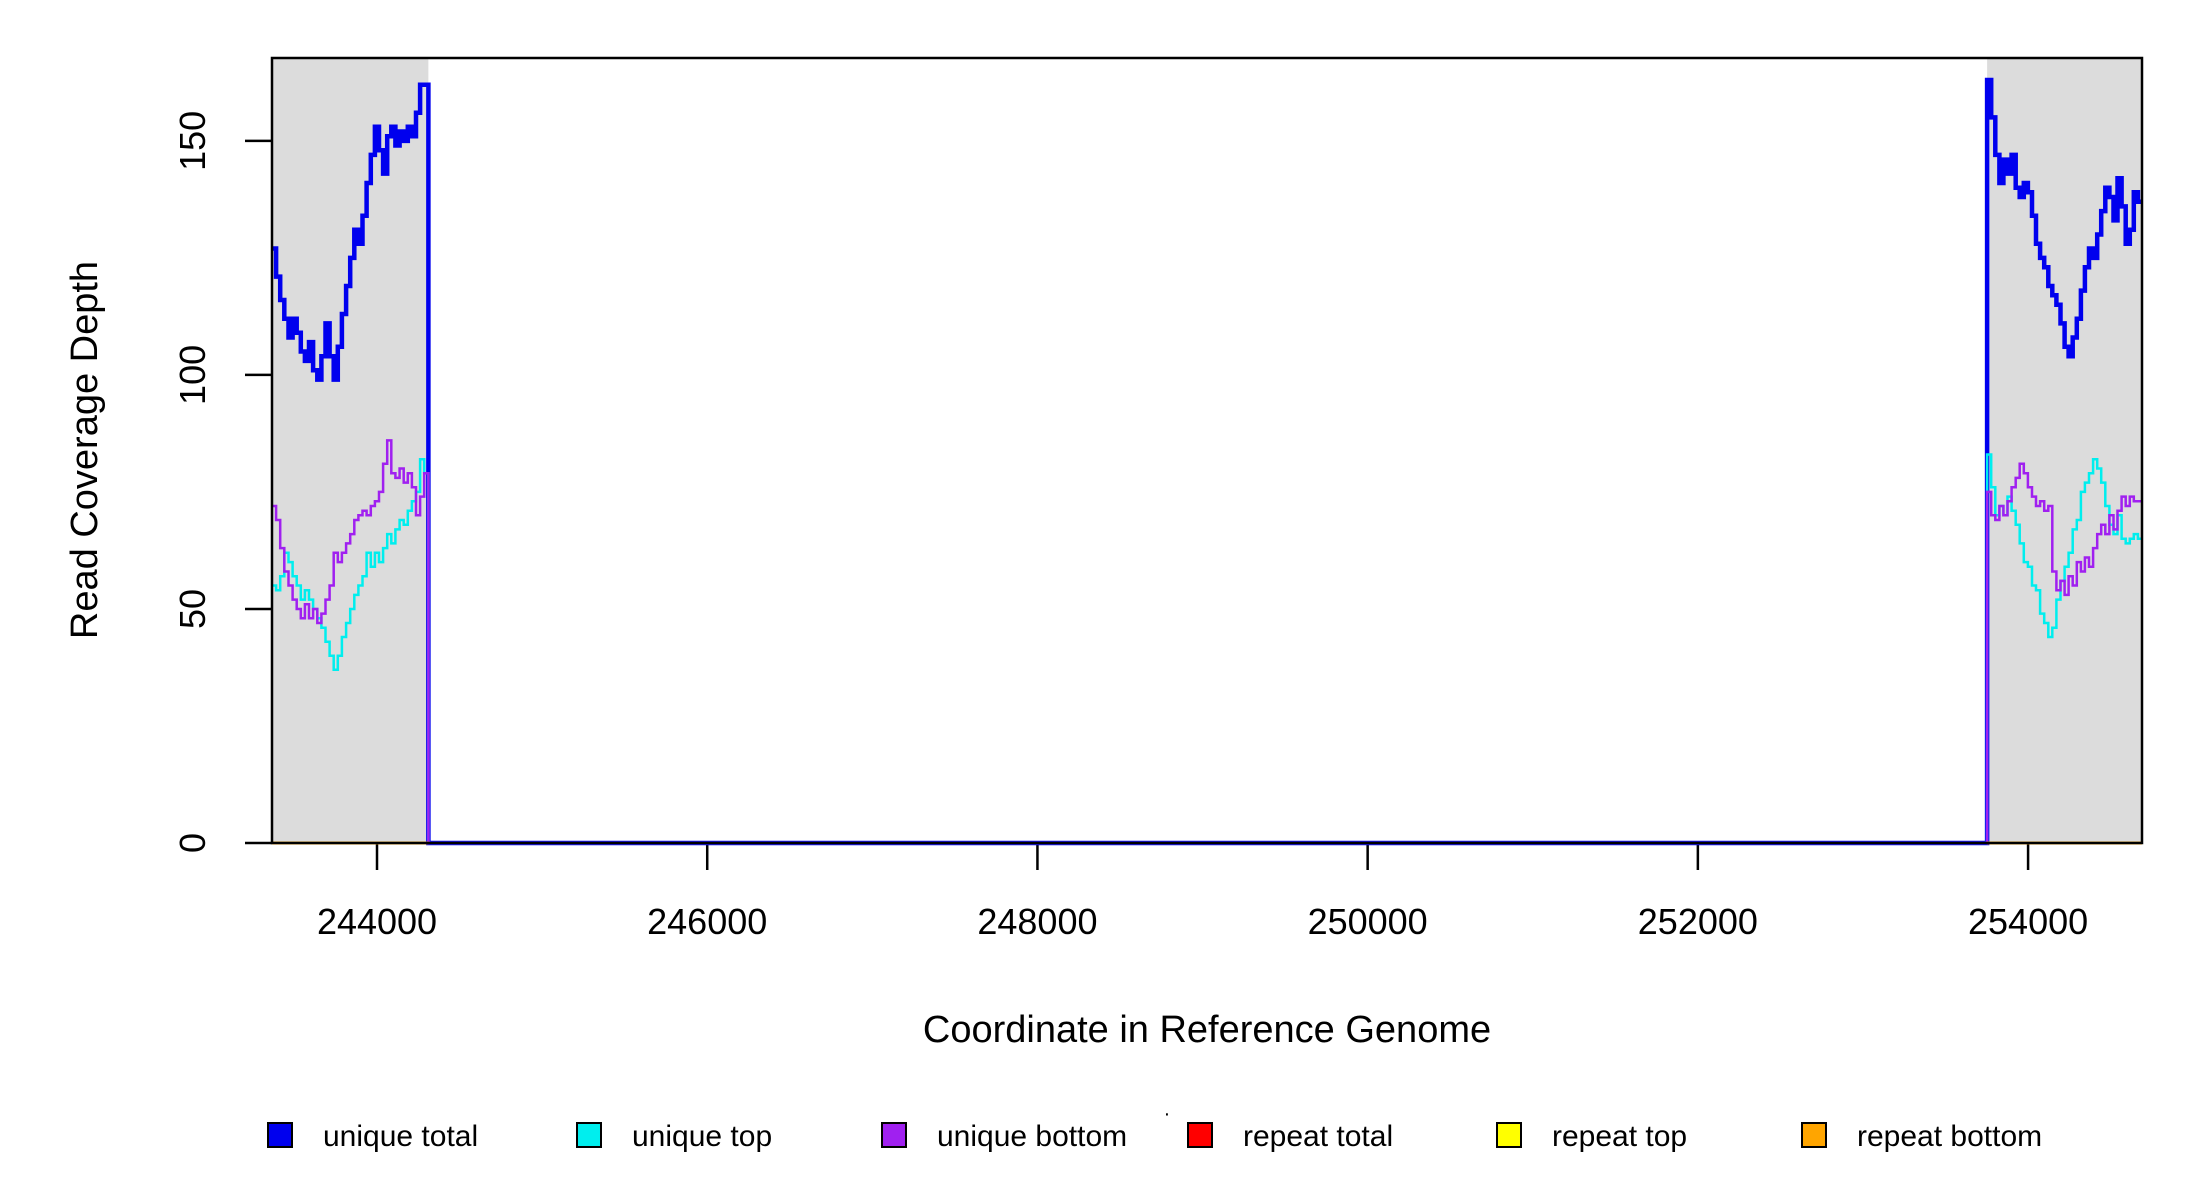 The image size is (2200, 1200). Describe the element at coordinates (707, 921) in the screenshot. I see `x-axis-tick-label: 246000` at that location.